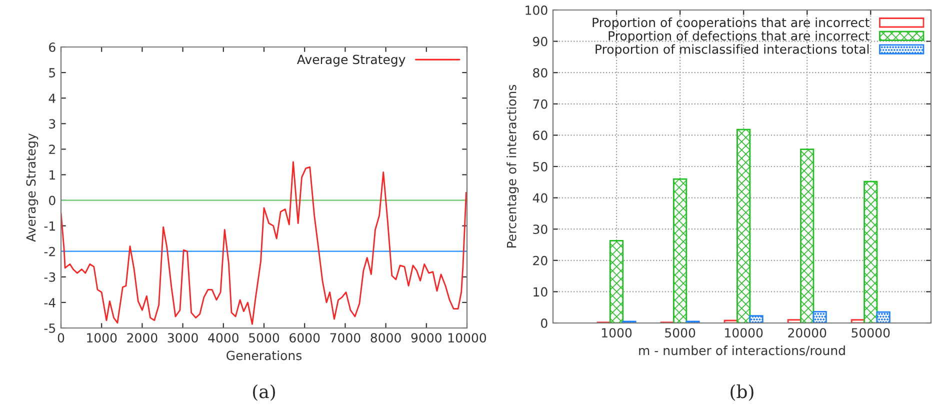  Describe the element at coordinates (264, 355) in the screenshot. I see `x-axis-title: Generations` at that location.